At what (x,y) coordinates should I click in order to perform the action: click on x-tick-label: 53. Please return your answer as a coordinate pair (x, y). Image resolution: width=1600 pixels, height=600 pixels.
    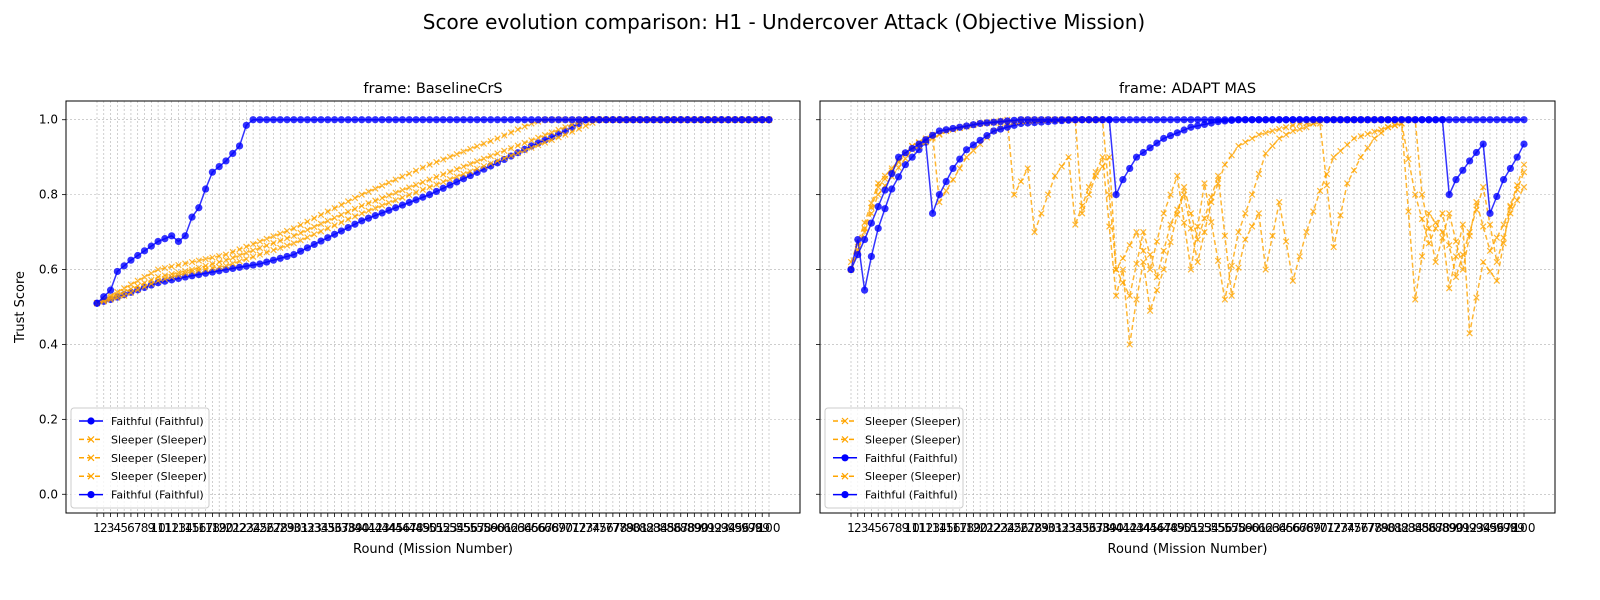
    Looking at the image, I should click on (1204, 528).